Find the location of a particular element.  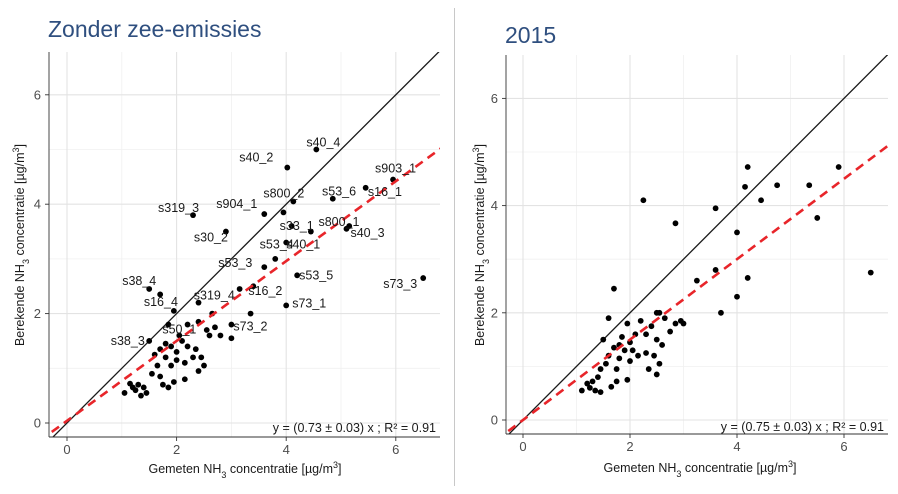

point-label: s73_2 is located at coordinates (250, 327).